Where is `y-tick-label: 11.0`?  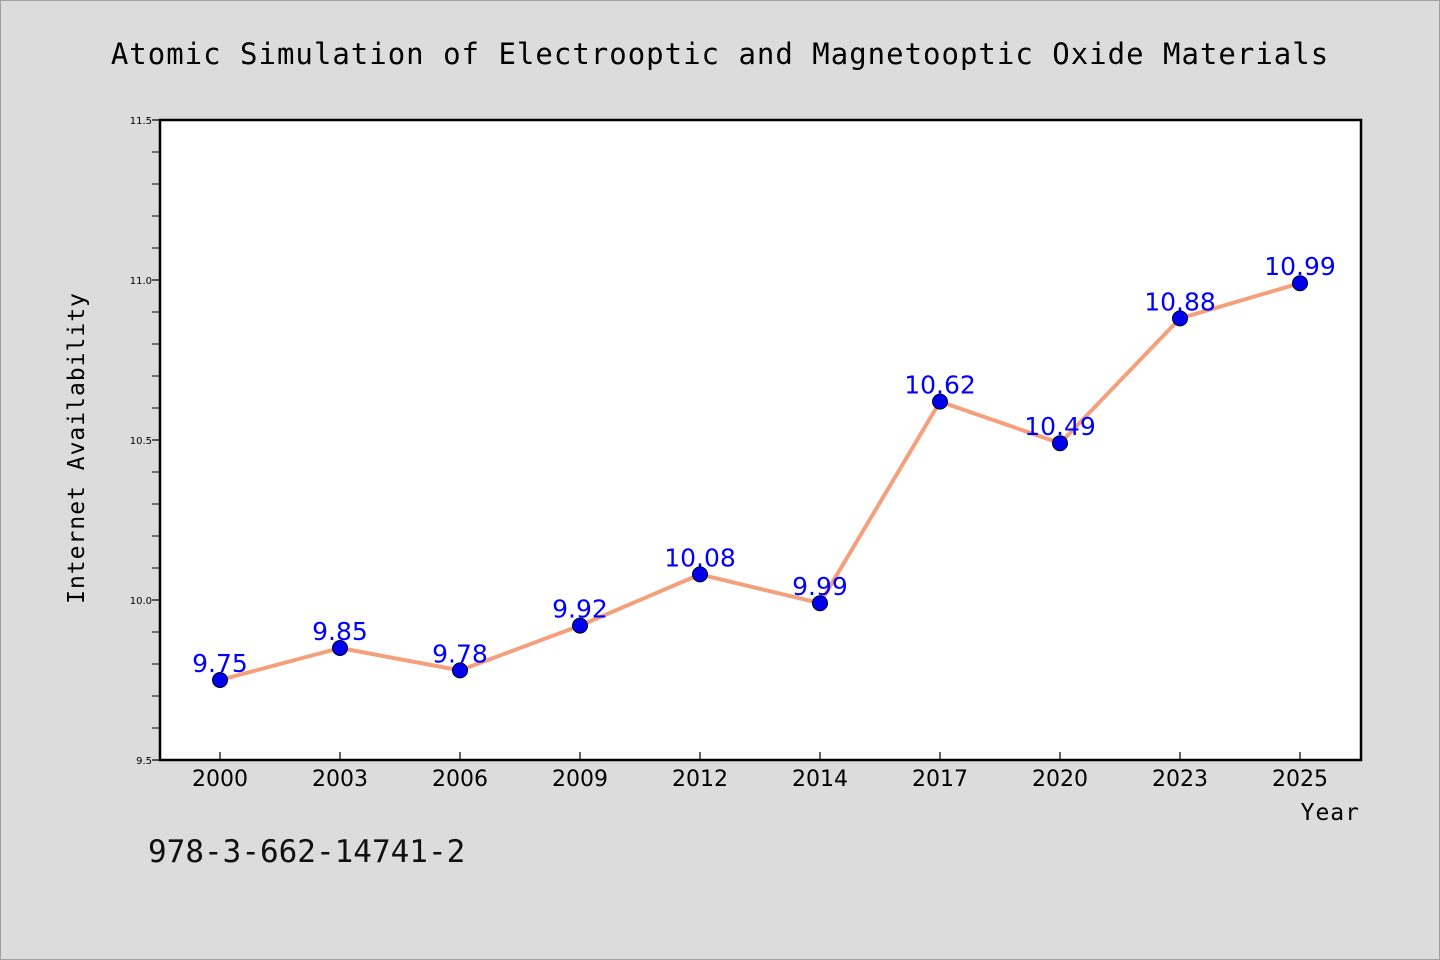
y-tick-label: 11.0 is located at coordinates (141, 281).